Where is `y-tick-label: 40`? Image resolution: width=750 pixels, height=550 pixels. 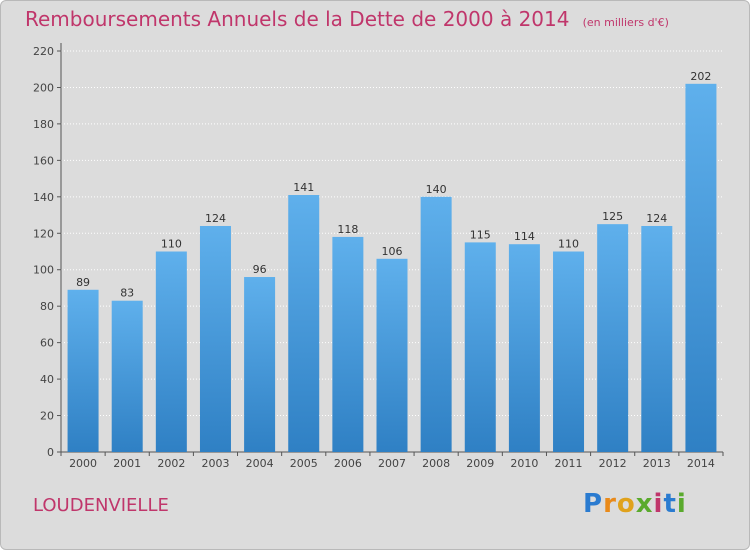 y-tick-label: 40 is located at coordinates (47, 379).